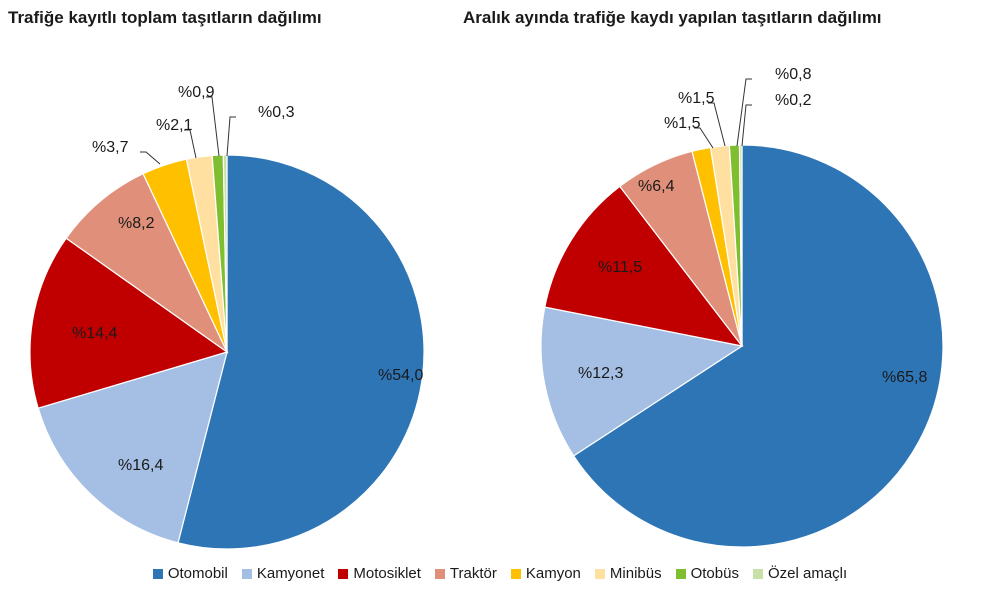  I want to click on legend-swatch-kamyonet, so click(246, 573).